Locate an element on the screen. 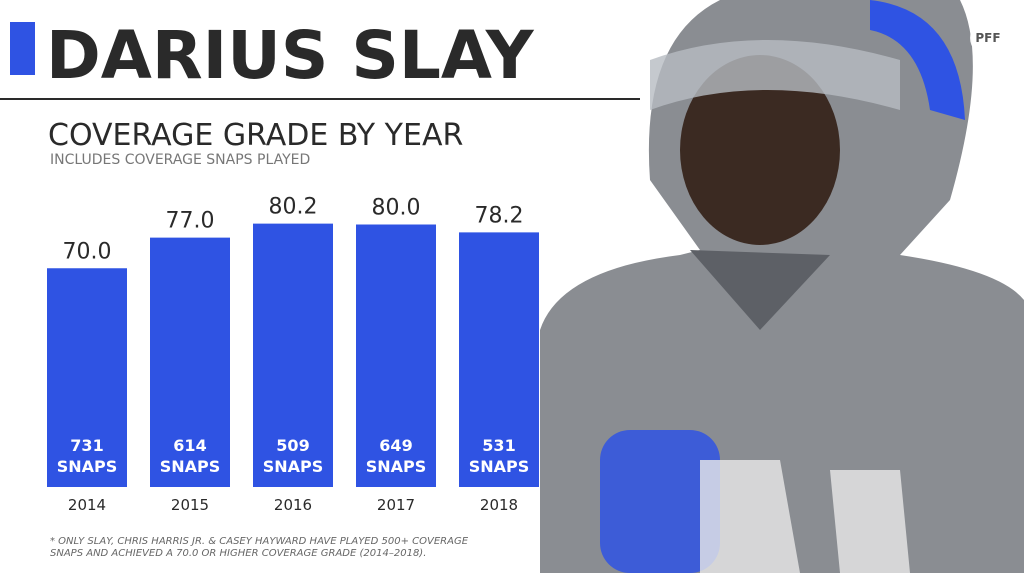  value-label: 78.2 is located at coordinates (499, 215).